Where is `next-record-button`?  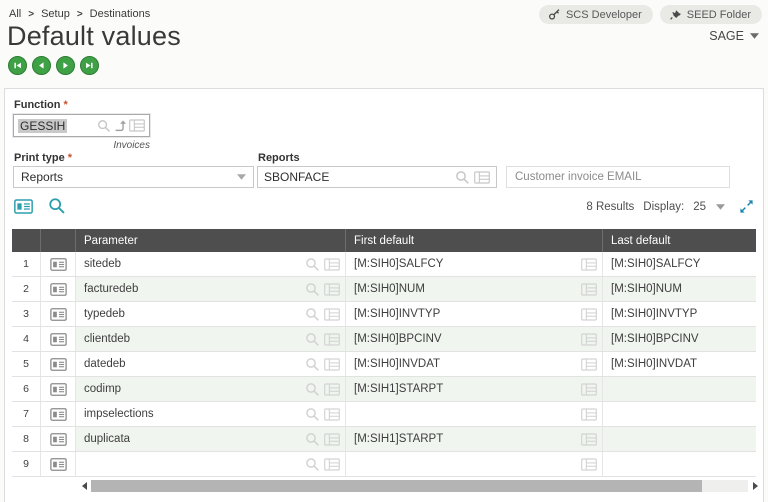 next-record-button is located at coordinates (65, 65).